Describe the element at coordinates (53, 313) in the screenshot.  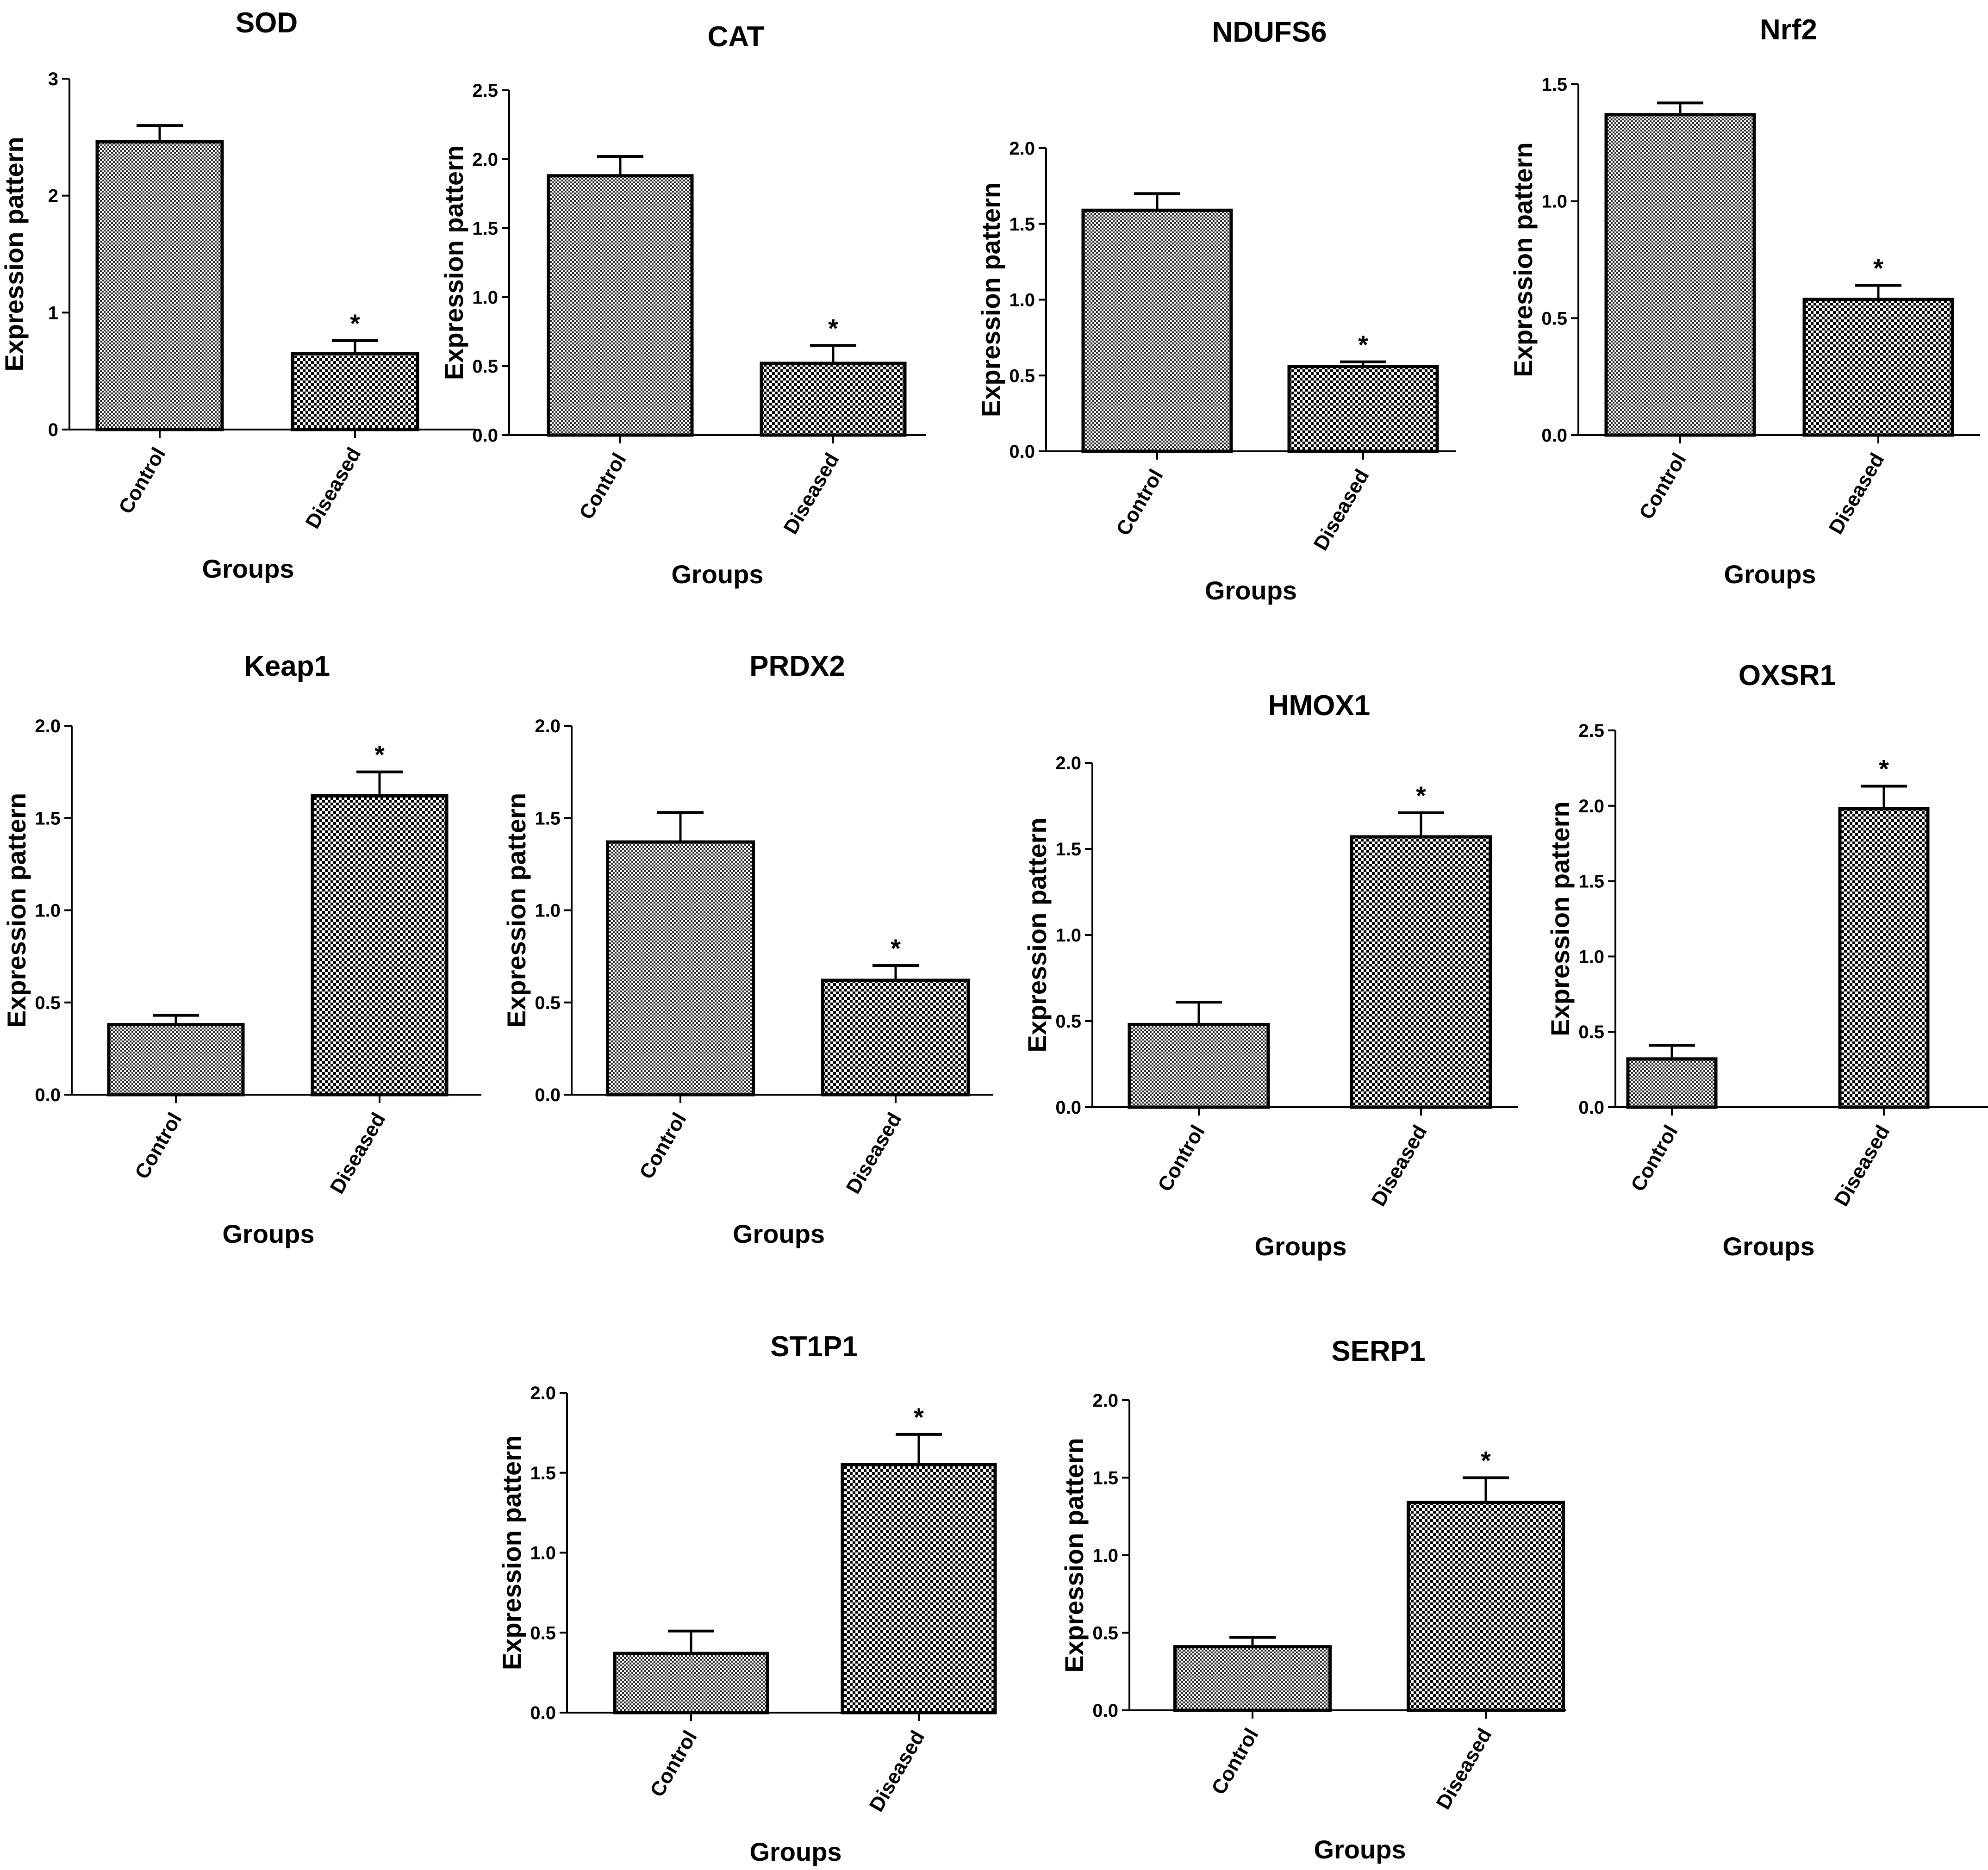
I see `y-tick-label: 1` at that location.